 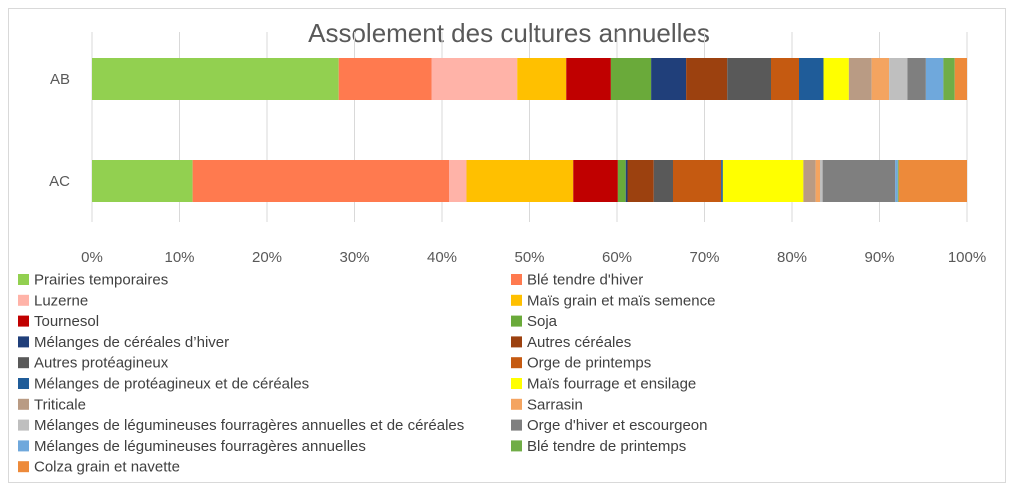 I want to click on legend-label: Blé tendre d'hiver, so click(x=585, y=280).